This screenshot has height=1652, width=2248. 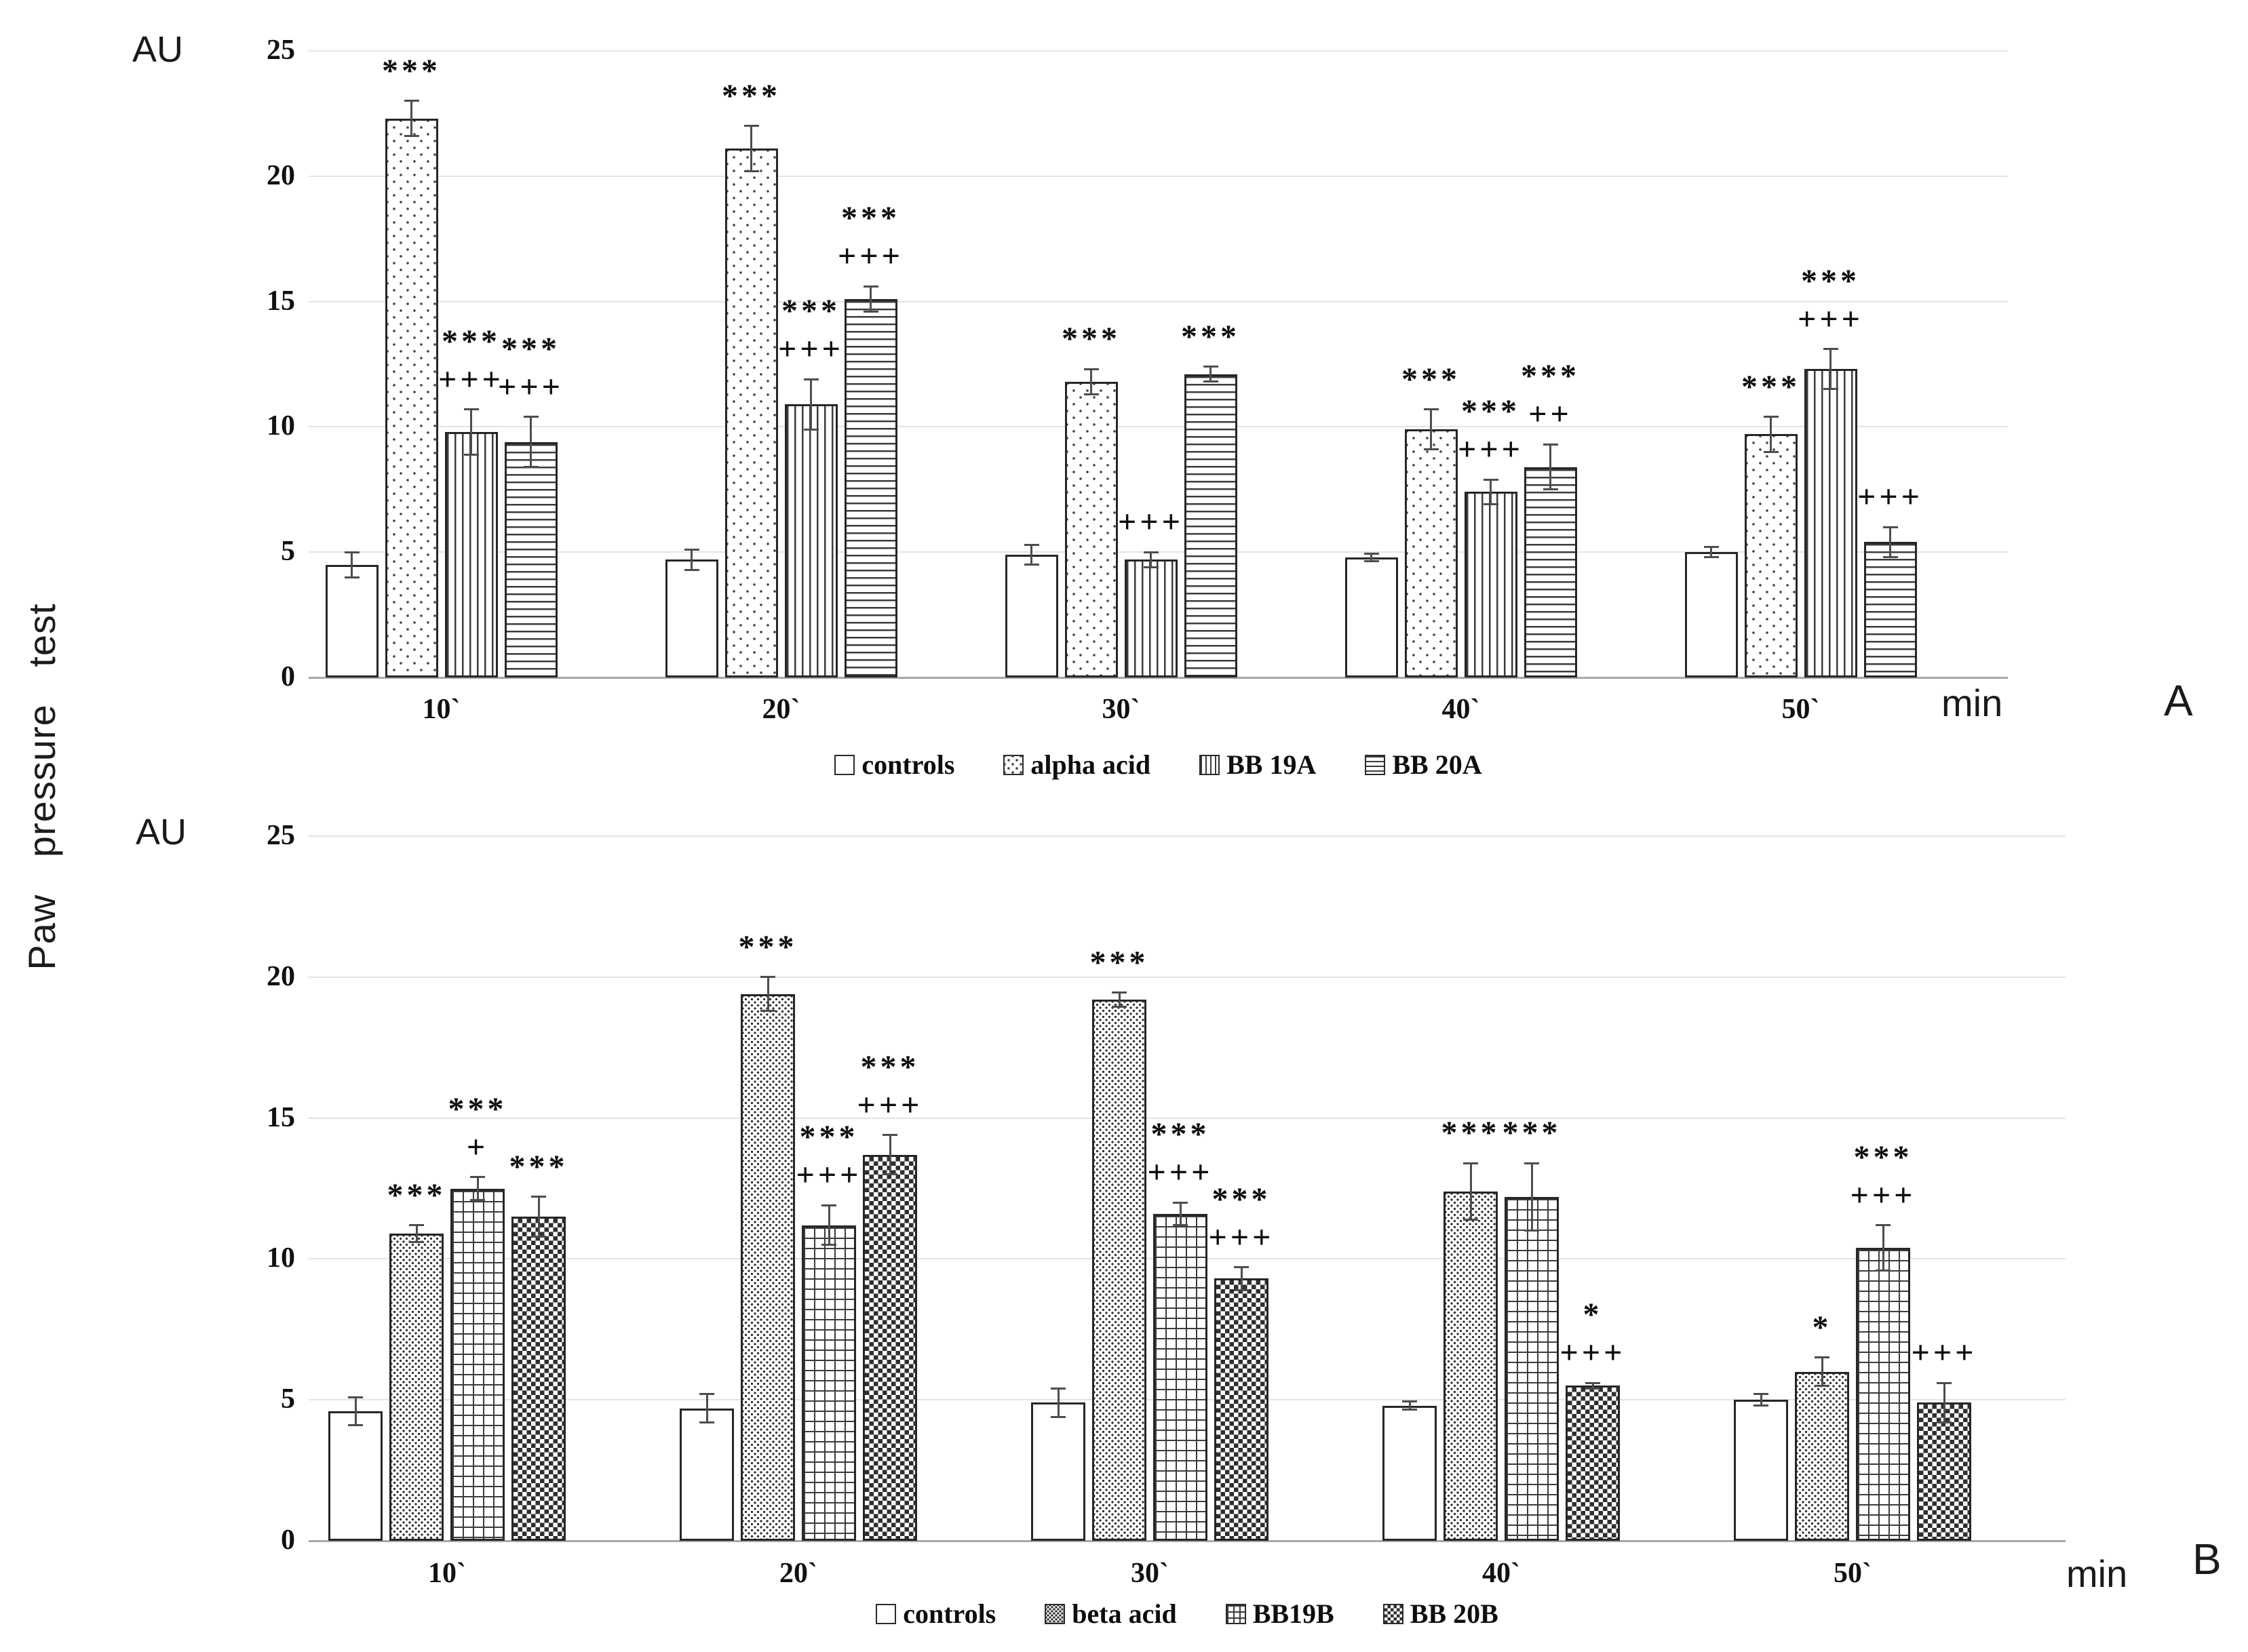 I want to click on legend-label-alpha-acid: alpha acid, so click(x=1090, y=764).